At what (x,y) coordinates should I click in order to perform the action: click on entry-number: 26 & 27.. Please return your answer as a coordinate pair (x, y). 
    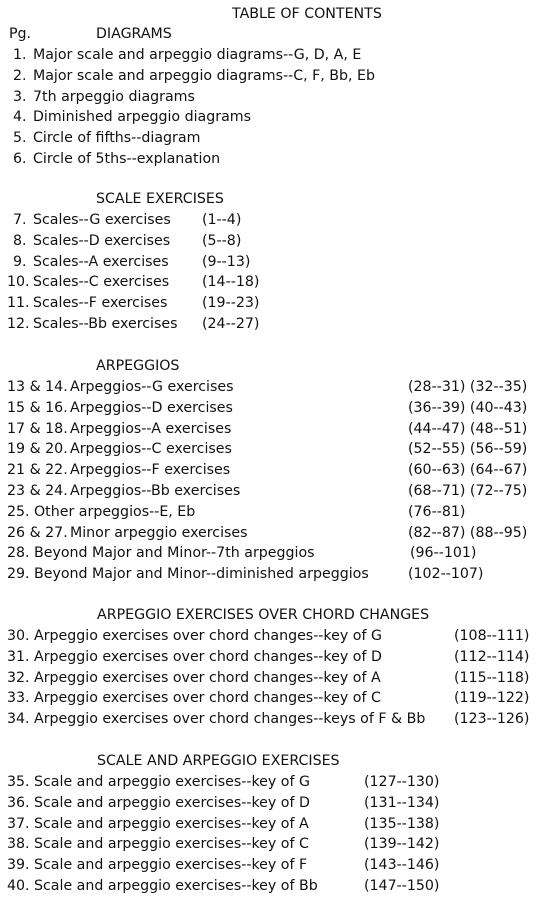
    Looking at the image, I should click on (37, 532).